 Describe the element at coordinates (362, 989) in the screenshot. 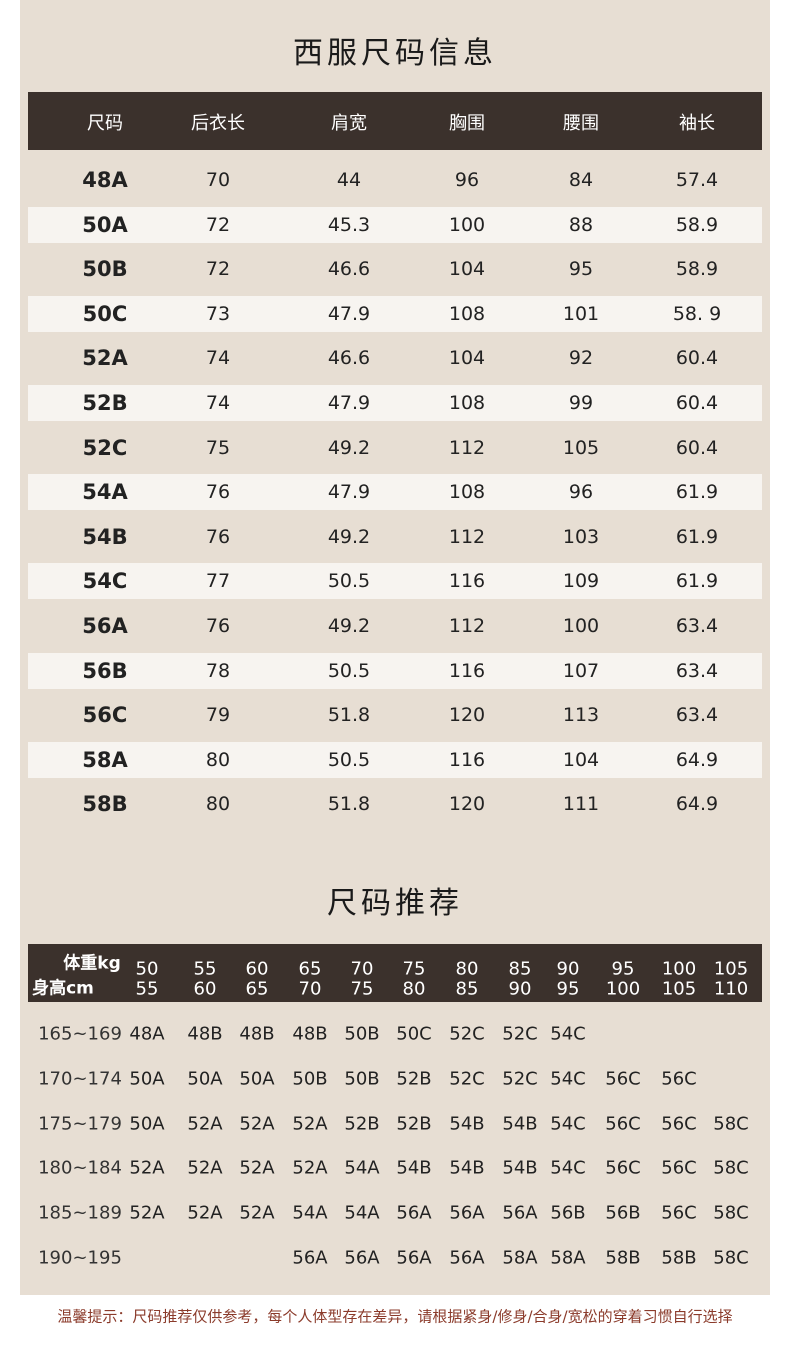

I see `weight-to: 75` at that location.